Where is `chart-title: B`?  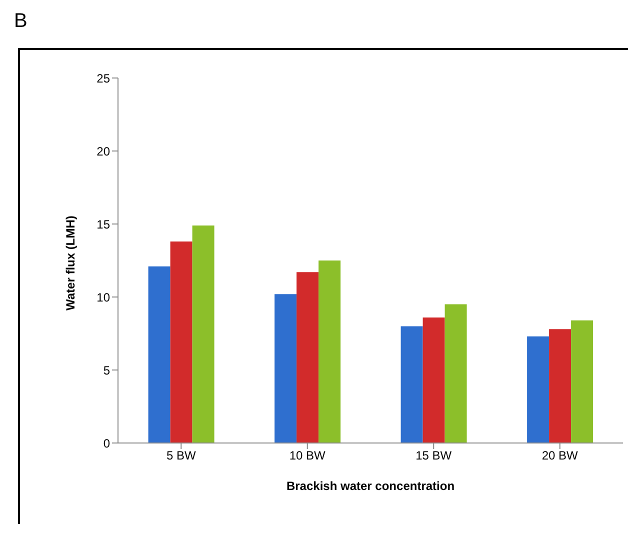
chart-title: B is located at coordinates (21, 21).